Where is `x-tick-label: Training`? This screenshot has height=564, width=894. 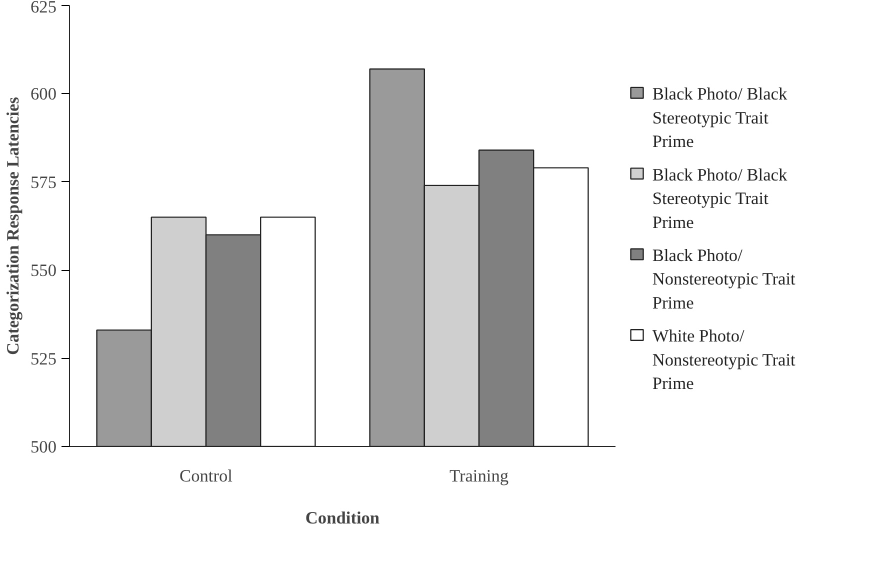 x-tick-label: Training is located at coordinates (479, 476).